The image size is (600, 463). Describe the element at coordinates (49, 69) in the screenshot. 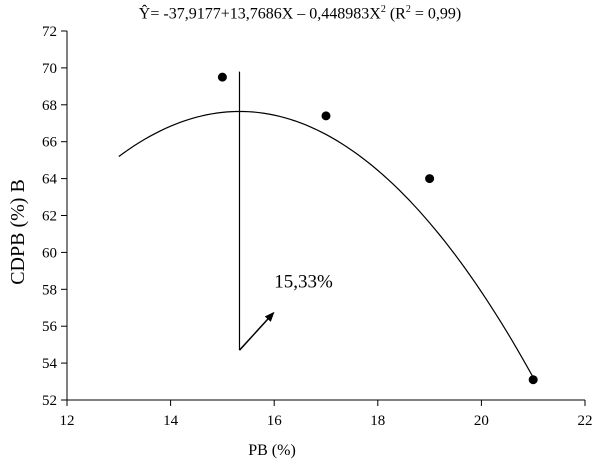

I see `y-tick-label: 70` at that location.